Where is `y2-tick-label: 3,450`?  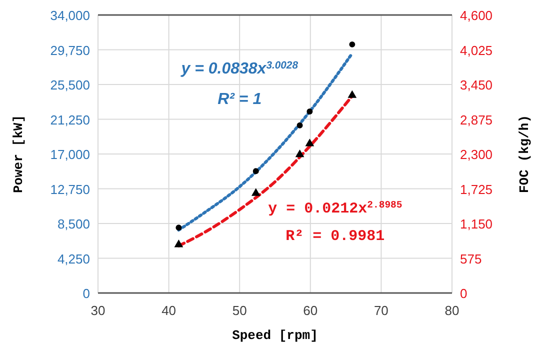 y2-tick-label: 3,450 is located at coordinates (476, 85).